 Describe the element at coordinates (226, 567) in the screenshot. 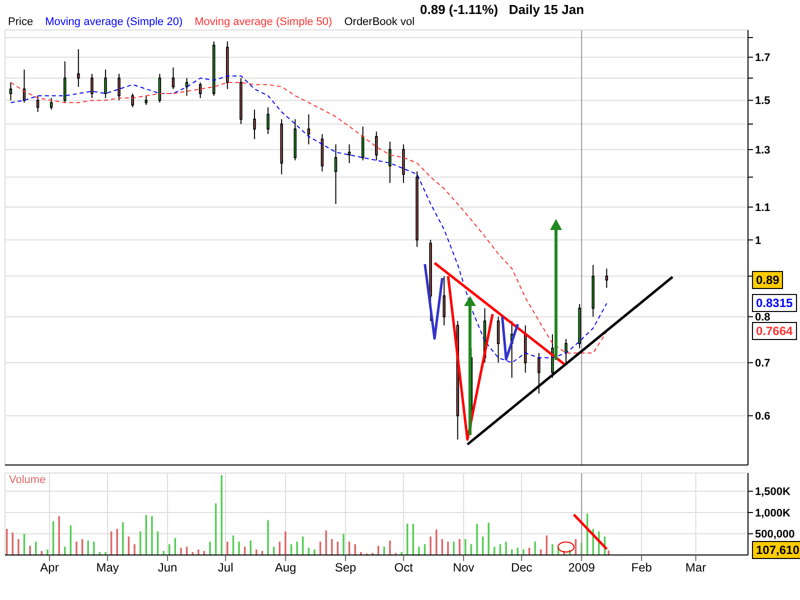

I see `x-tick-label: Jul` at that location.